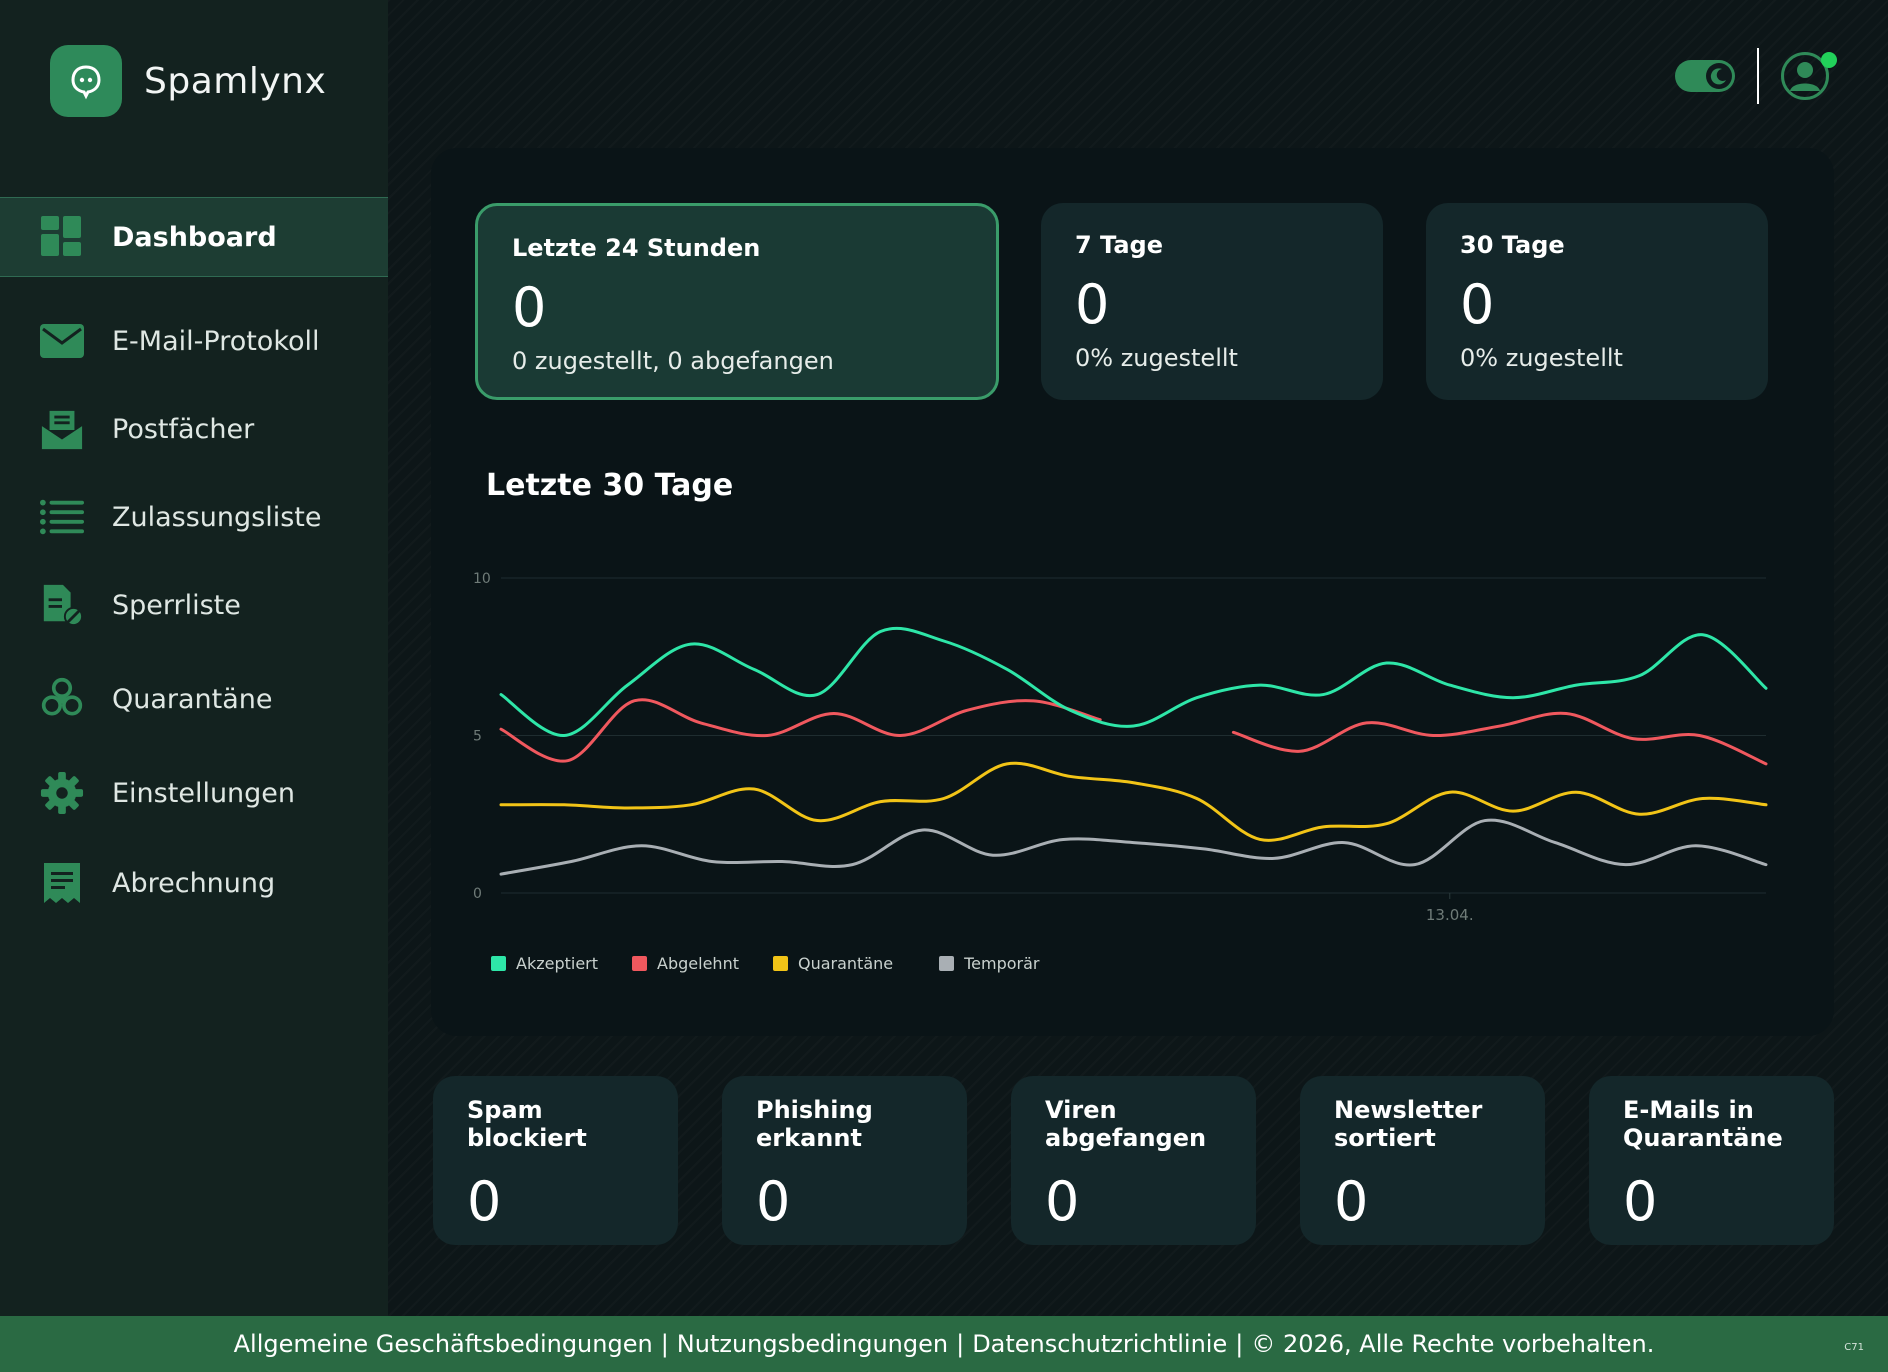 Image resolution: width=1888 pixels, height=1372 pixels. What do you see at coordinates (62, 429) in the screenshot?
I see `inbox-icon` at bounding box center [62, 429].